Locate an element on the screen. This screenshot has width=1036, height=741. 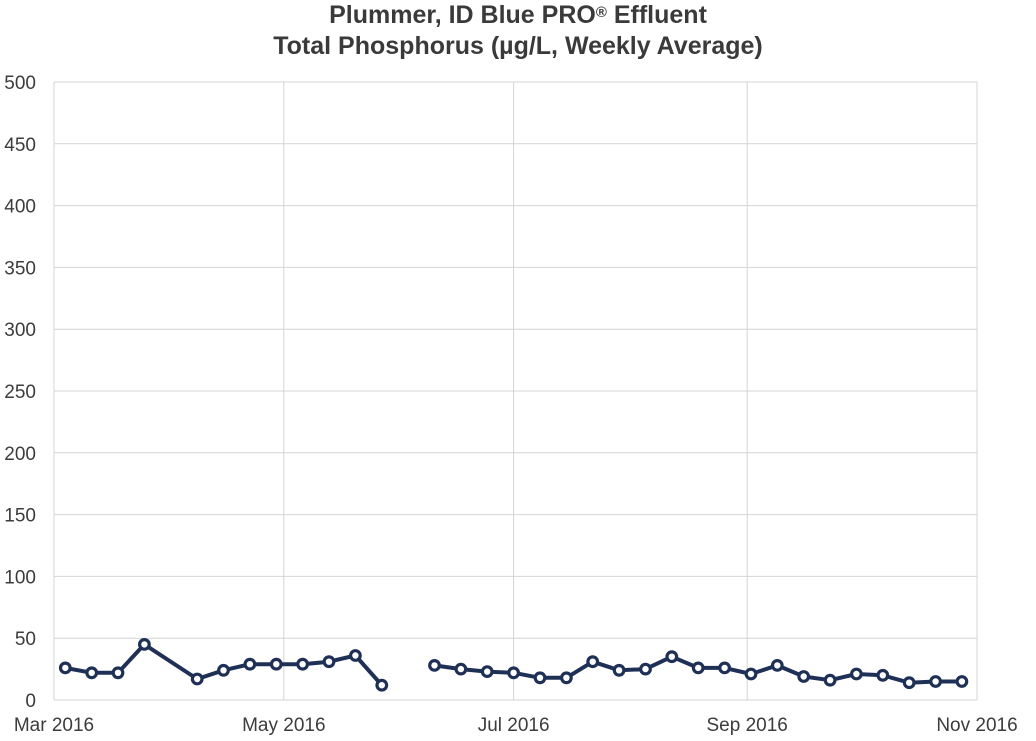
x-tick-label: Nov 2016 is located at coordinates (976, 725).